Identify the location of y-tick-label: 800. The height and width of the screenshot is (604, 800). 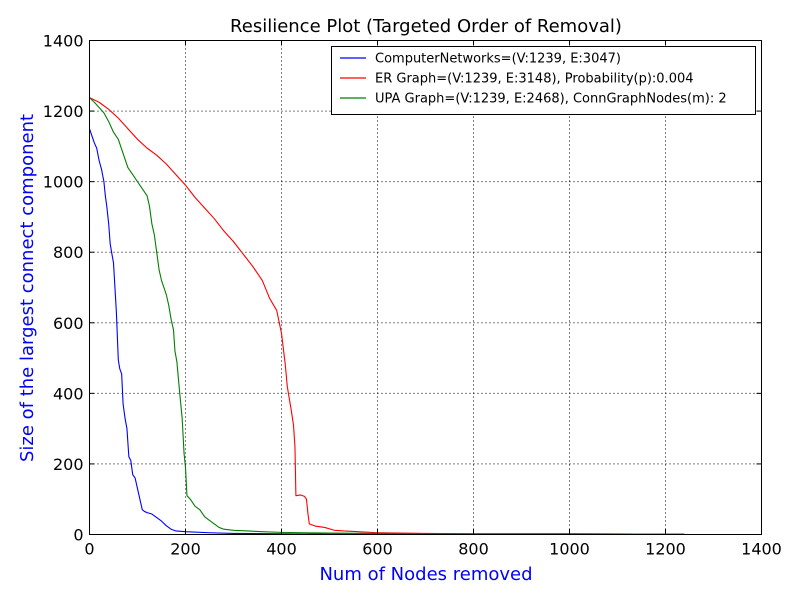
(68, 252).